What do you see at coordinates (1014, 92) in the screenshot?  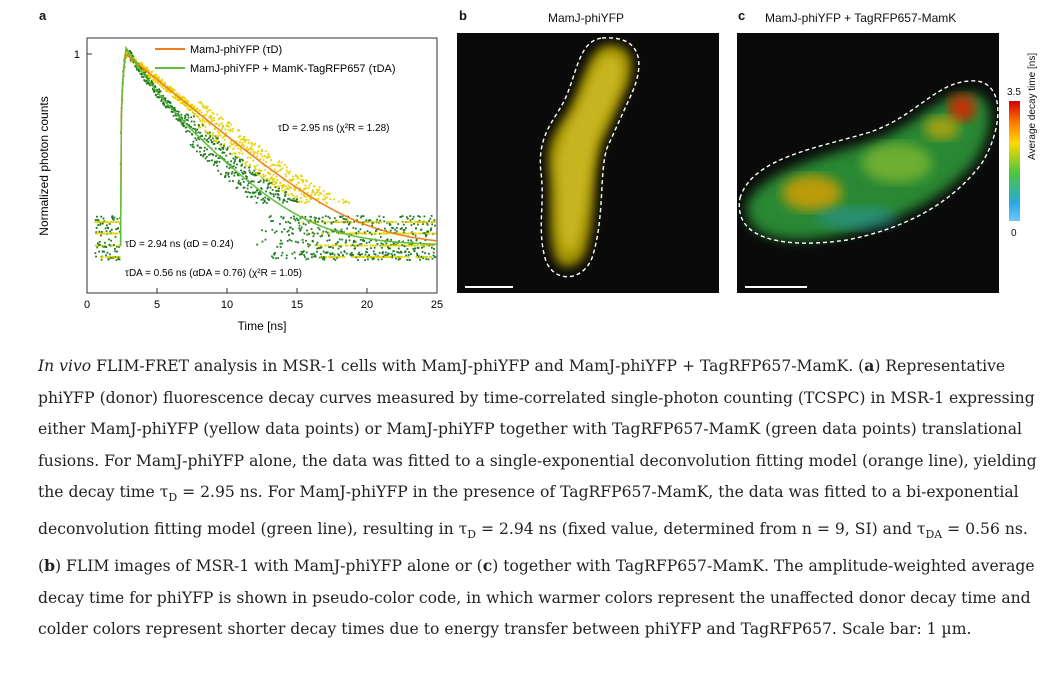 I see `colorbar-max-label: 3.5` at bounding box center [1014, 92].